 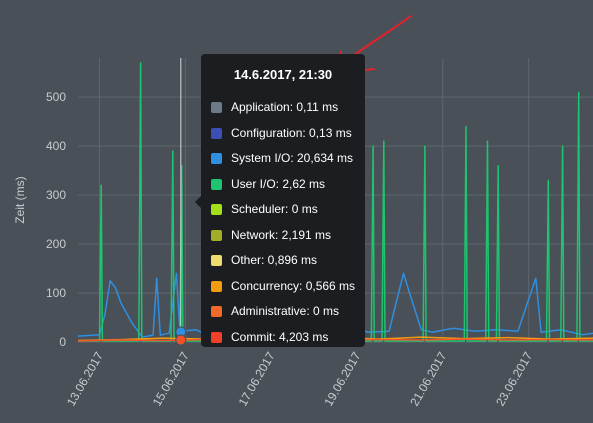 I want to click on tooltip-item: Configuration: 0,13 ms, so click(x=283, y=139).